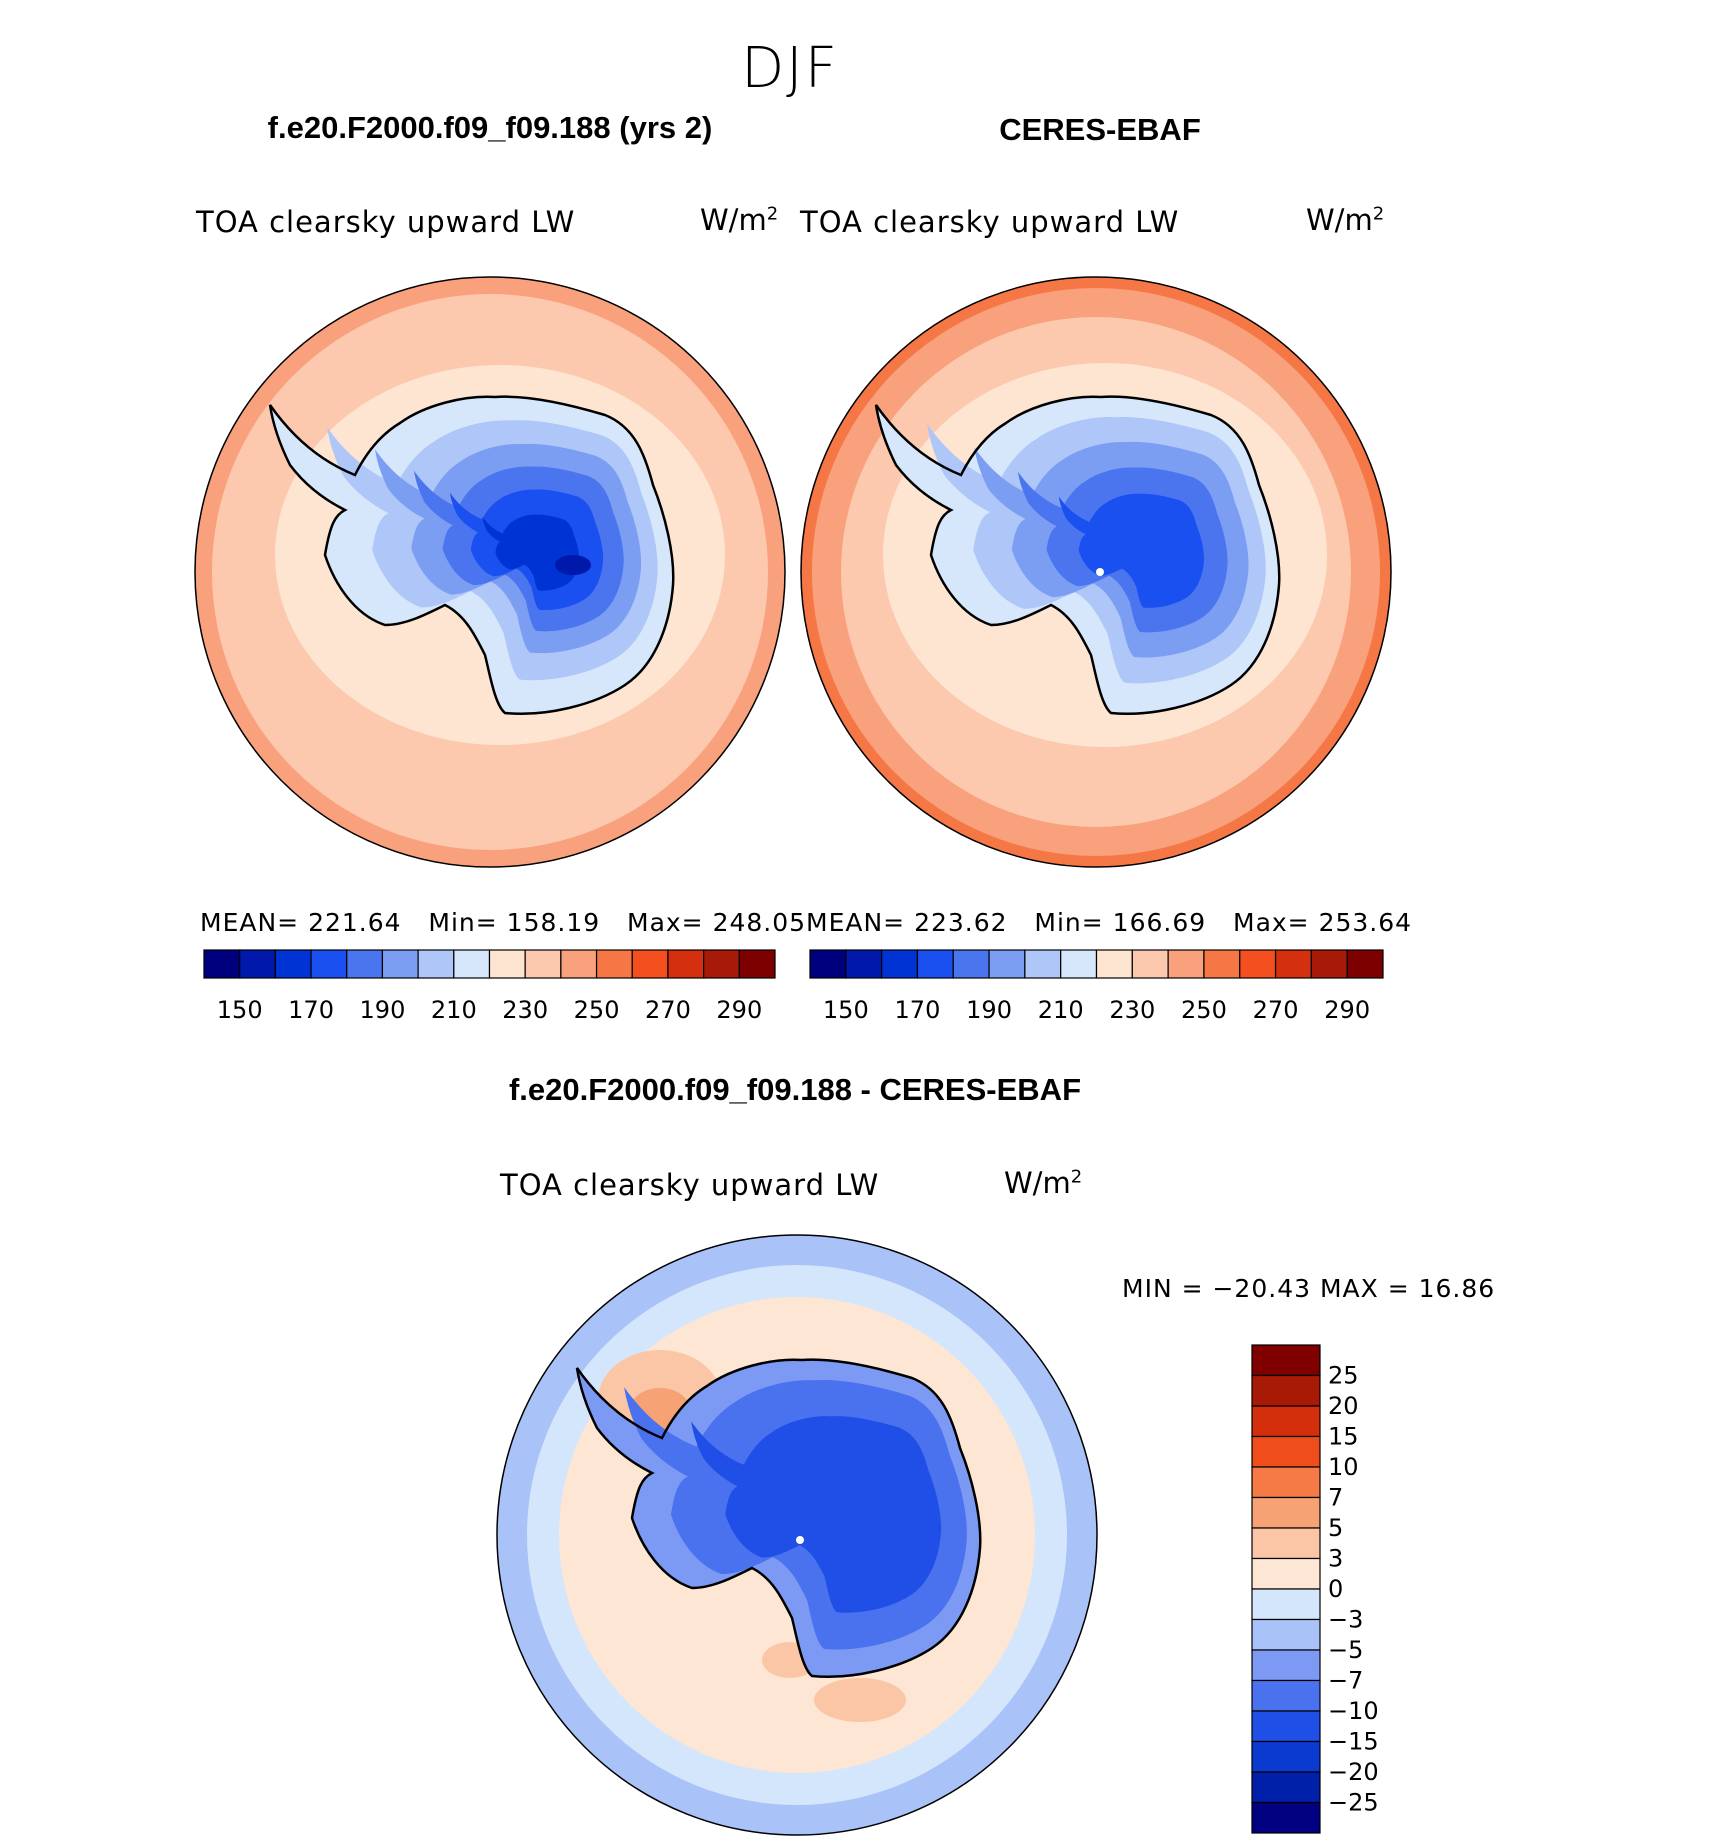  What do you see at coordinates (790, 68) in the screenshot?
I see `season-title: DJF` at bounding box center [790, 68].